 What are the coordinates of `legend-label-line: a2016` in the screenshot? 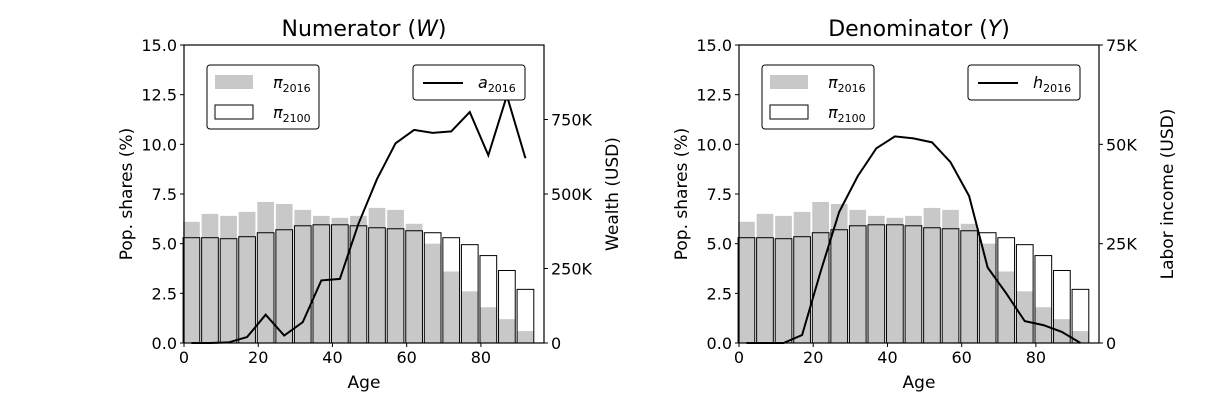 It's located at (497, 84).